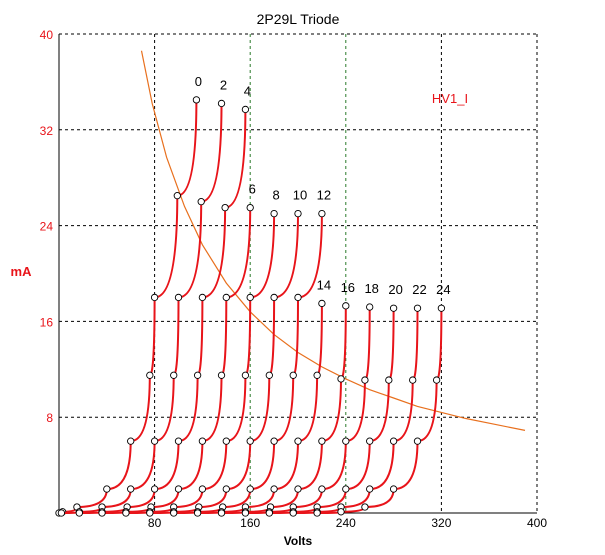 Image resolution: width=605 pixels, height=555 pixels. Describe the element at coordinates (47, 35) in the screenshot. I see `y-tick-label: 40` at that location.